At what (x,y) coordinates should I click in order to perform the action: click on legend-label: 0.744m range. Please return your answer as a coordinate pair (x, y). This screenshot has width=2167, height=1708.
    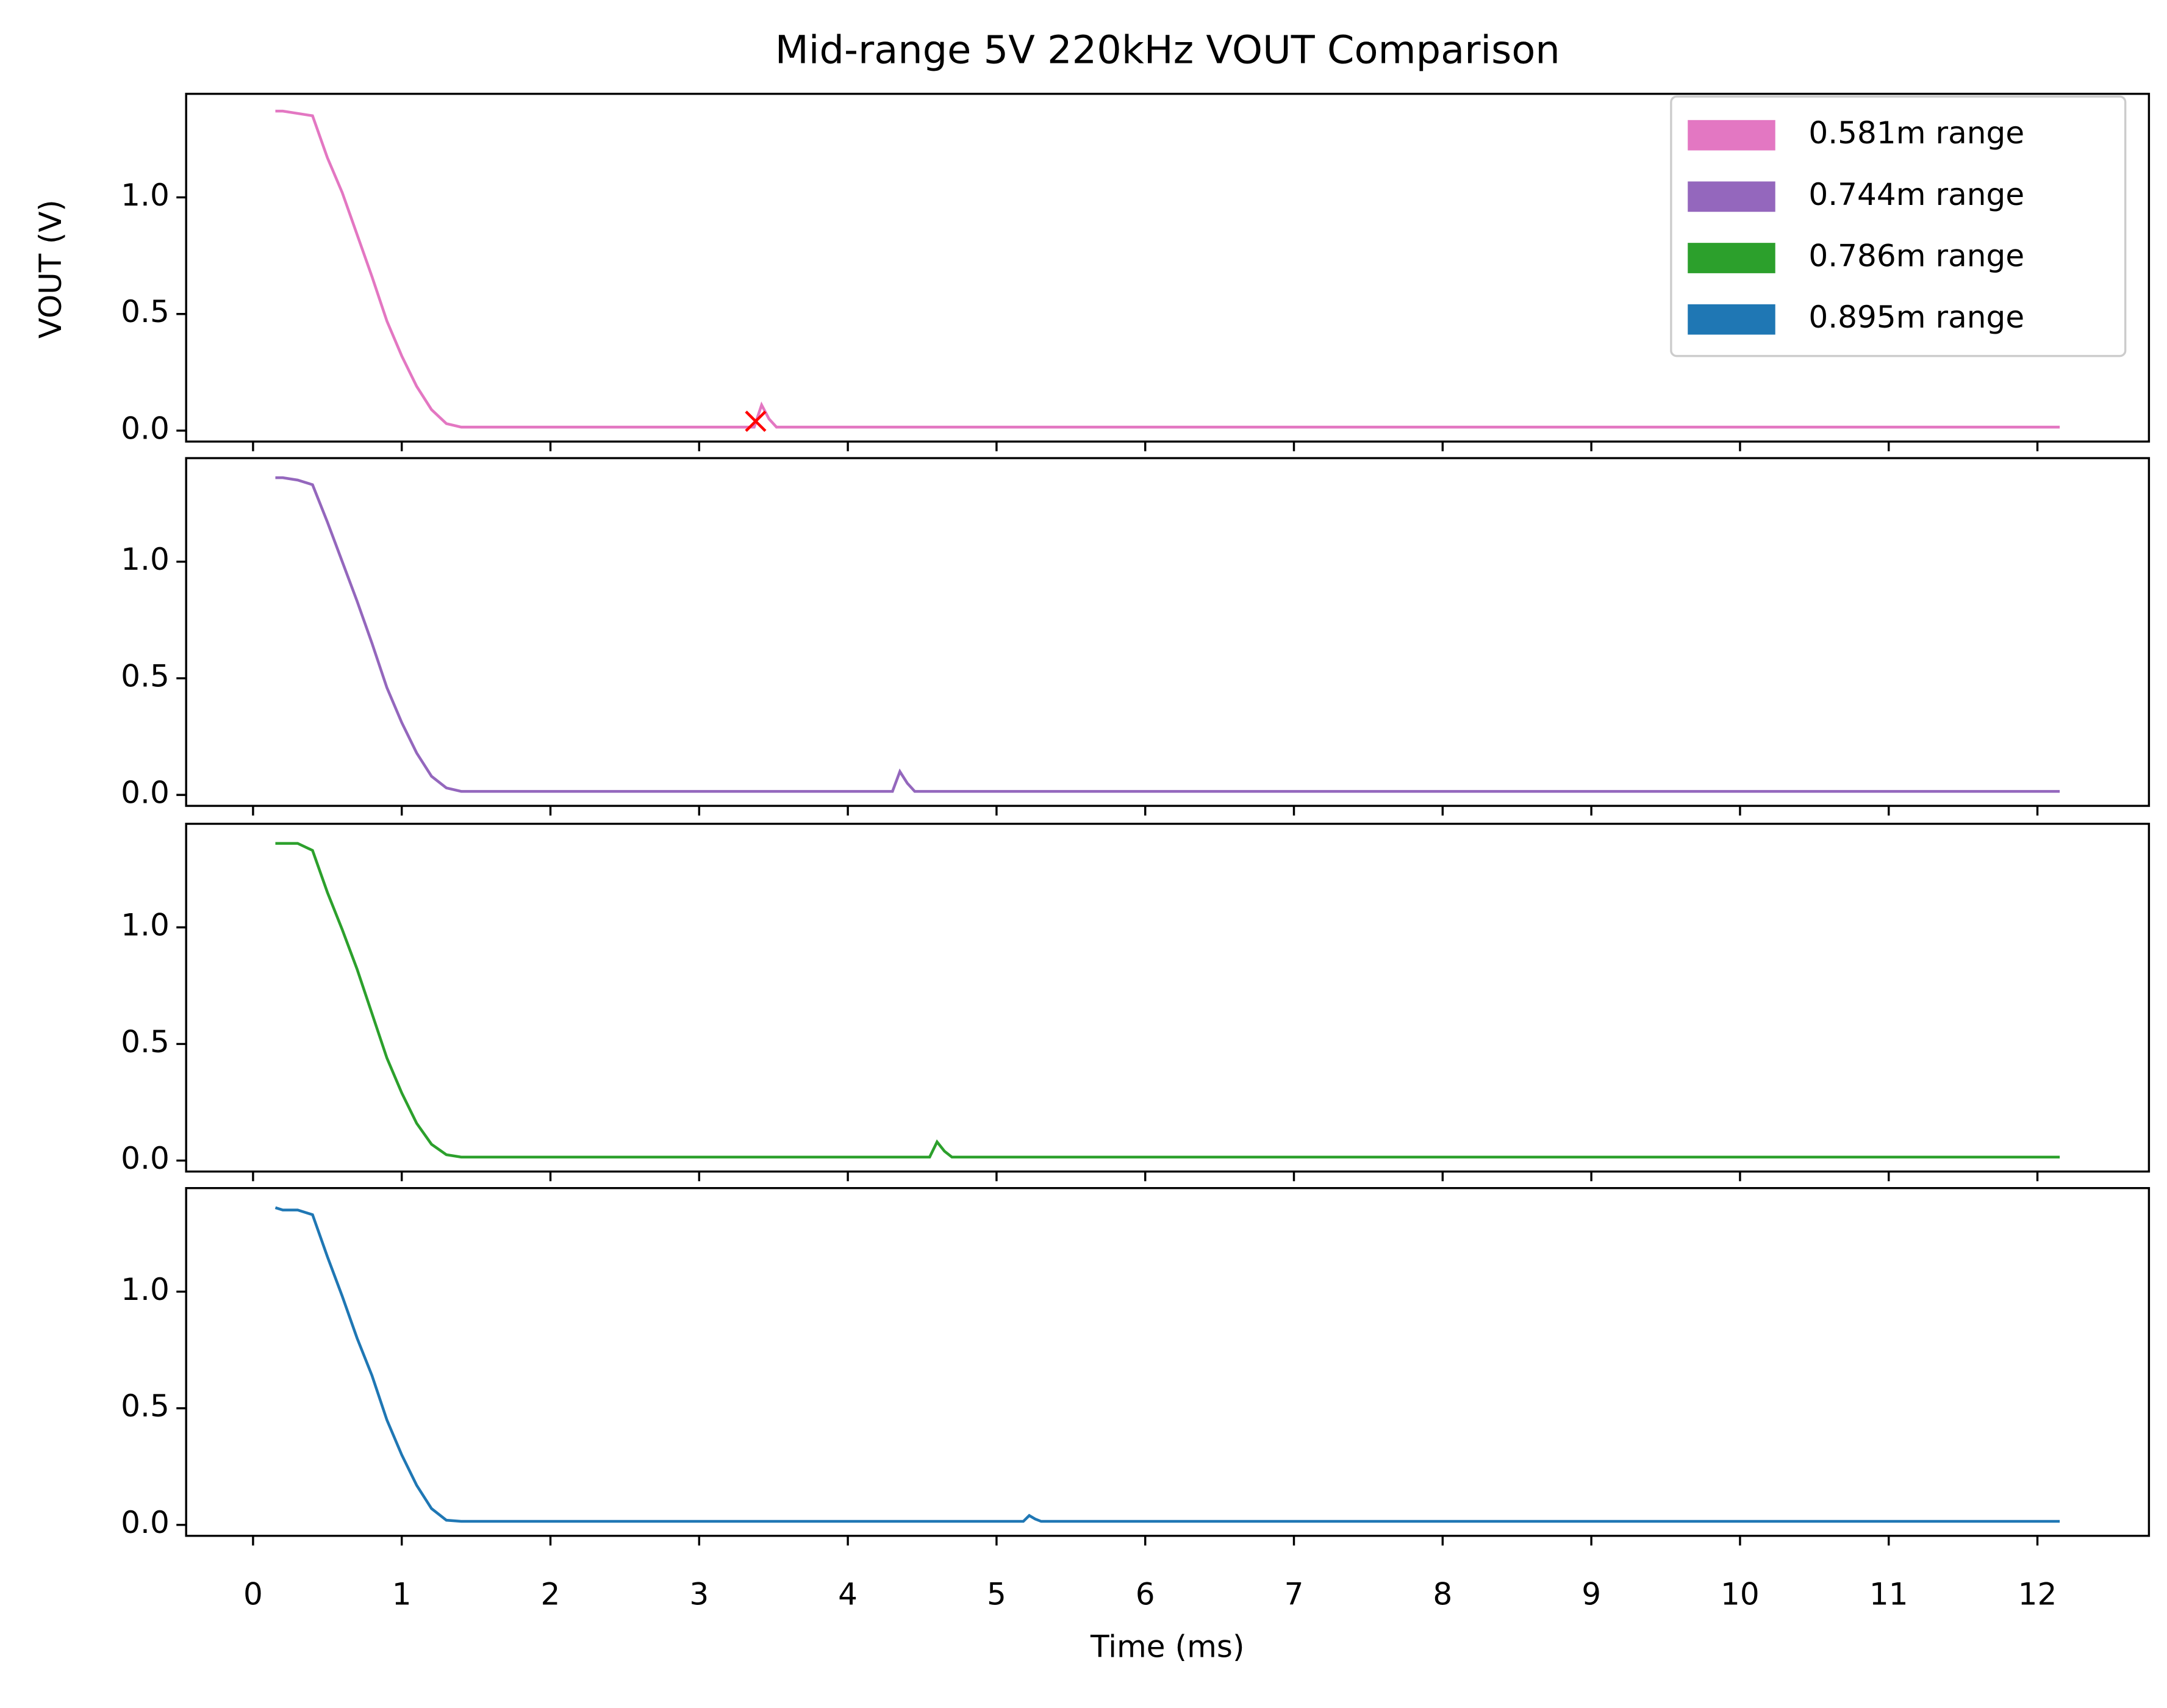
    Looking at the image, I should click on (1916, 194).